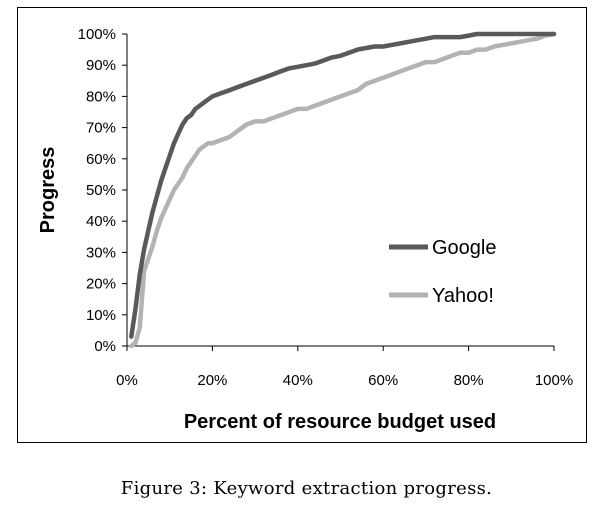  Describe the element at coordinates (340, 422) in the screenshot. I see `x-axis-title: Percent of resource budget used` at that location.